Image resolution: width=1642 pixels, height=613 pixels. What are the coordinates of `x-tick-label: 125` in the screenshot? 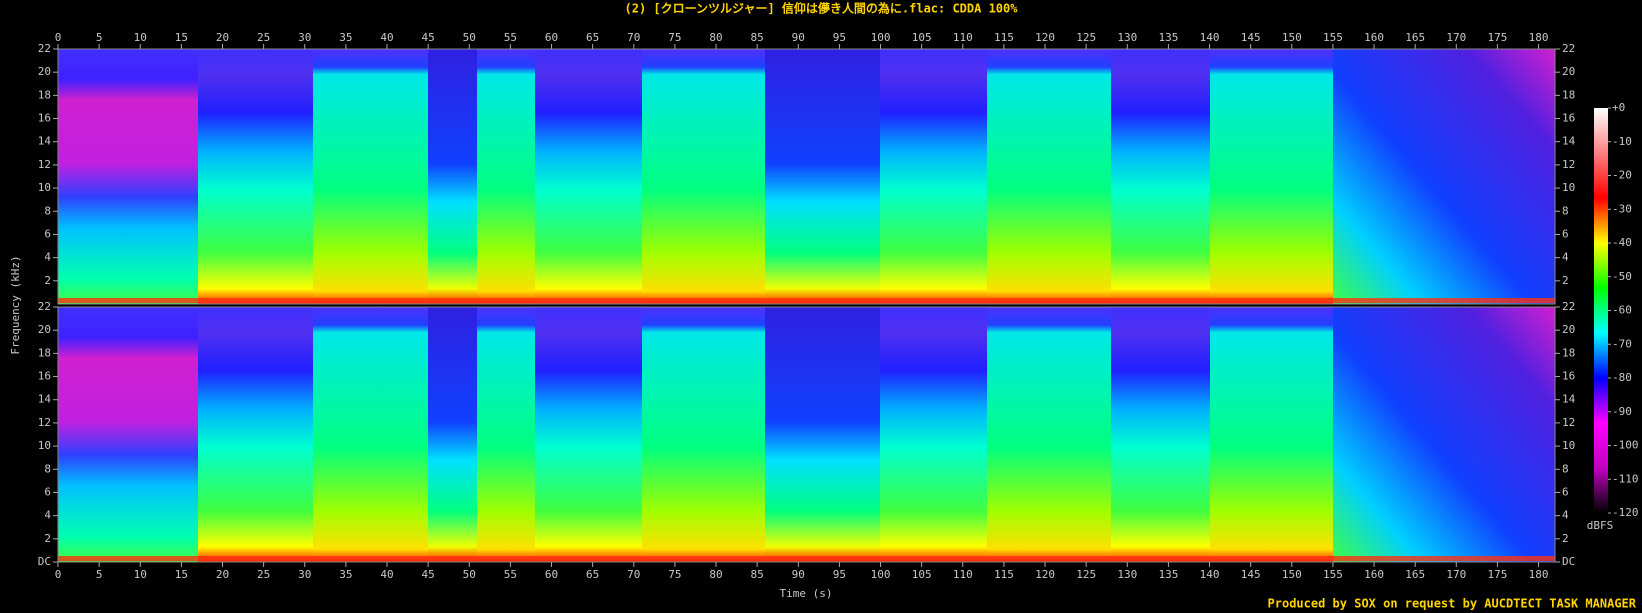 It's located at (1086, 574).